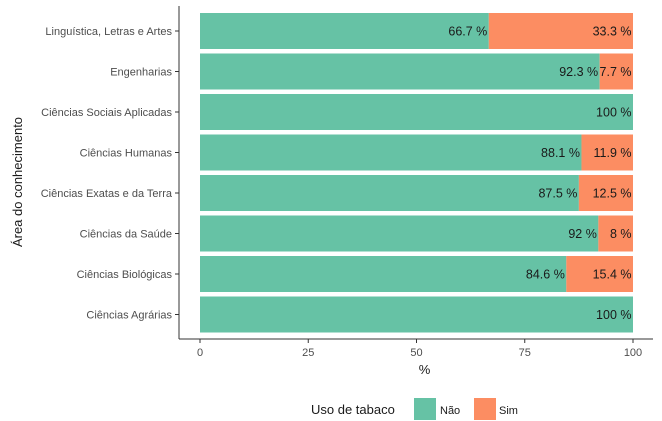  I want to click on category-label: Ciências Sociais Aplicadas, so click(106, 113).